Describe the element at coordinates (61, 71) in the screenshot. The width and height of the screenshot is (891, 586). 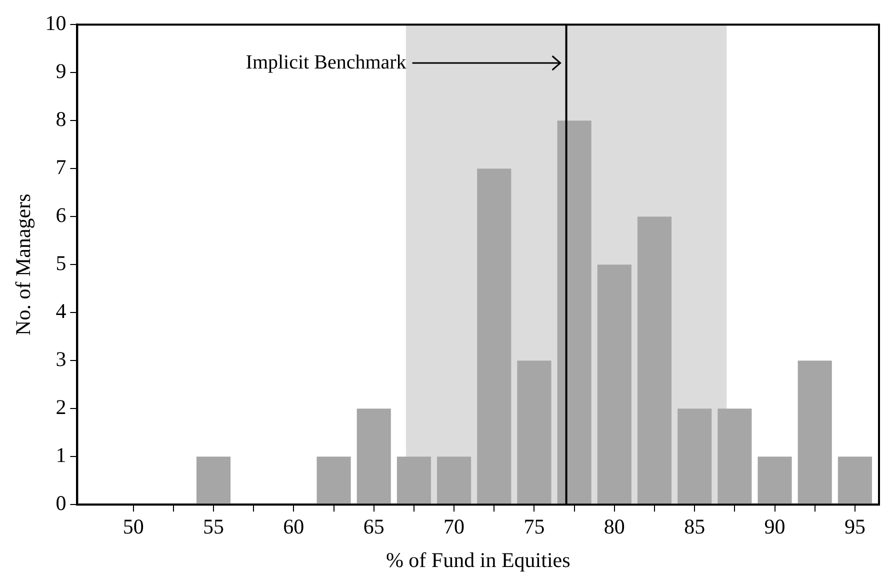
I see `y-tick-label: 9` at that location.